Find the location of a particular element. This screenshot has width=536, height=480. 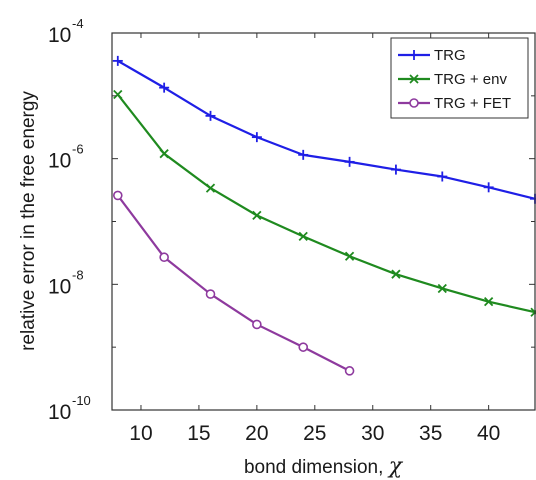

legend-marker-trg is located at coordinates (414, 55).